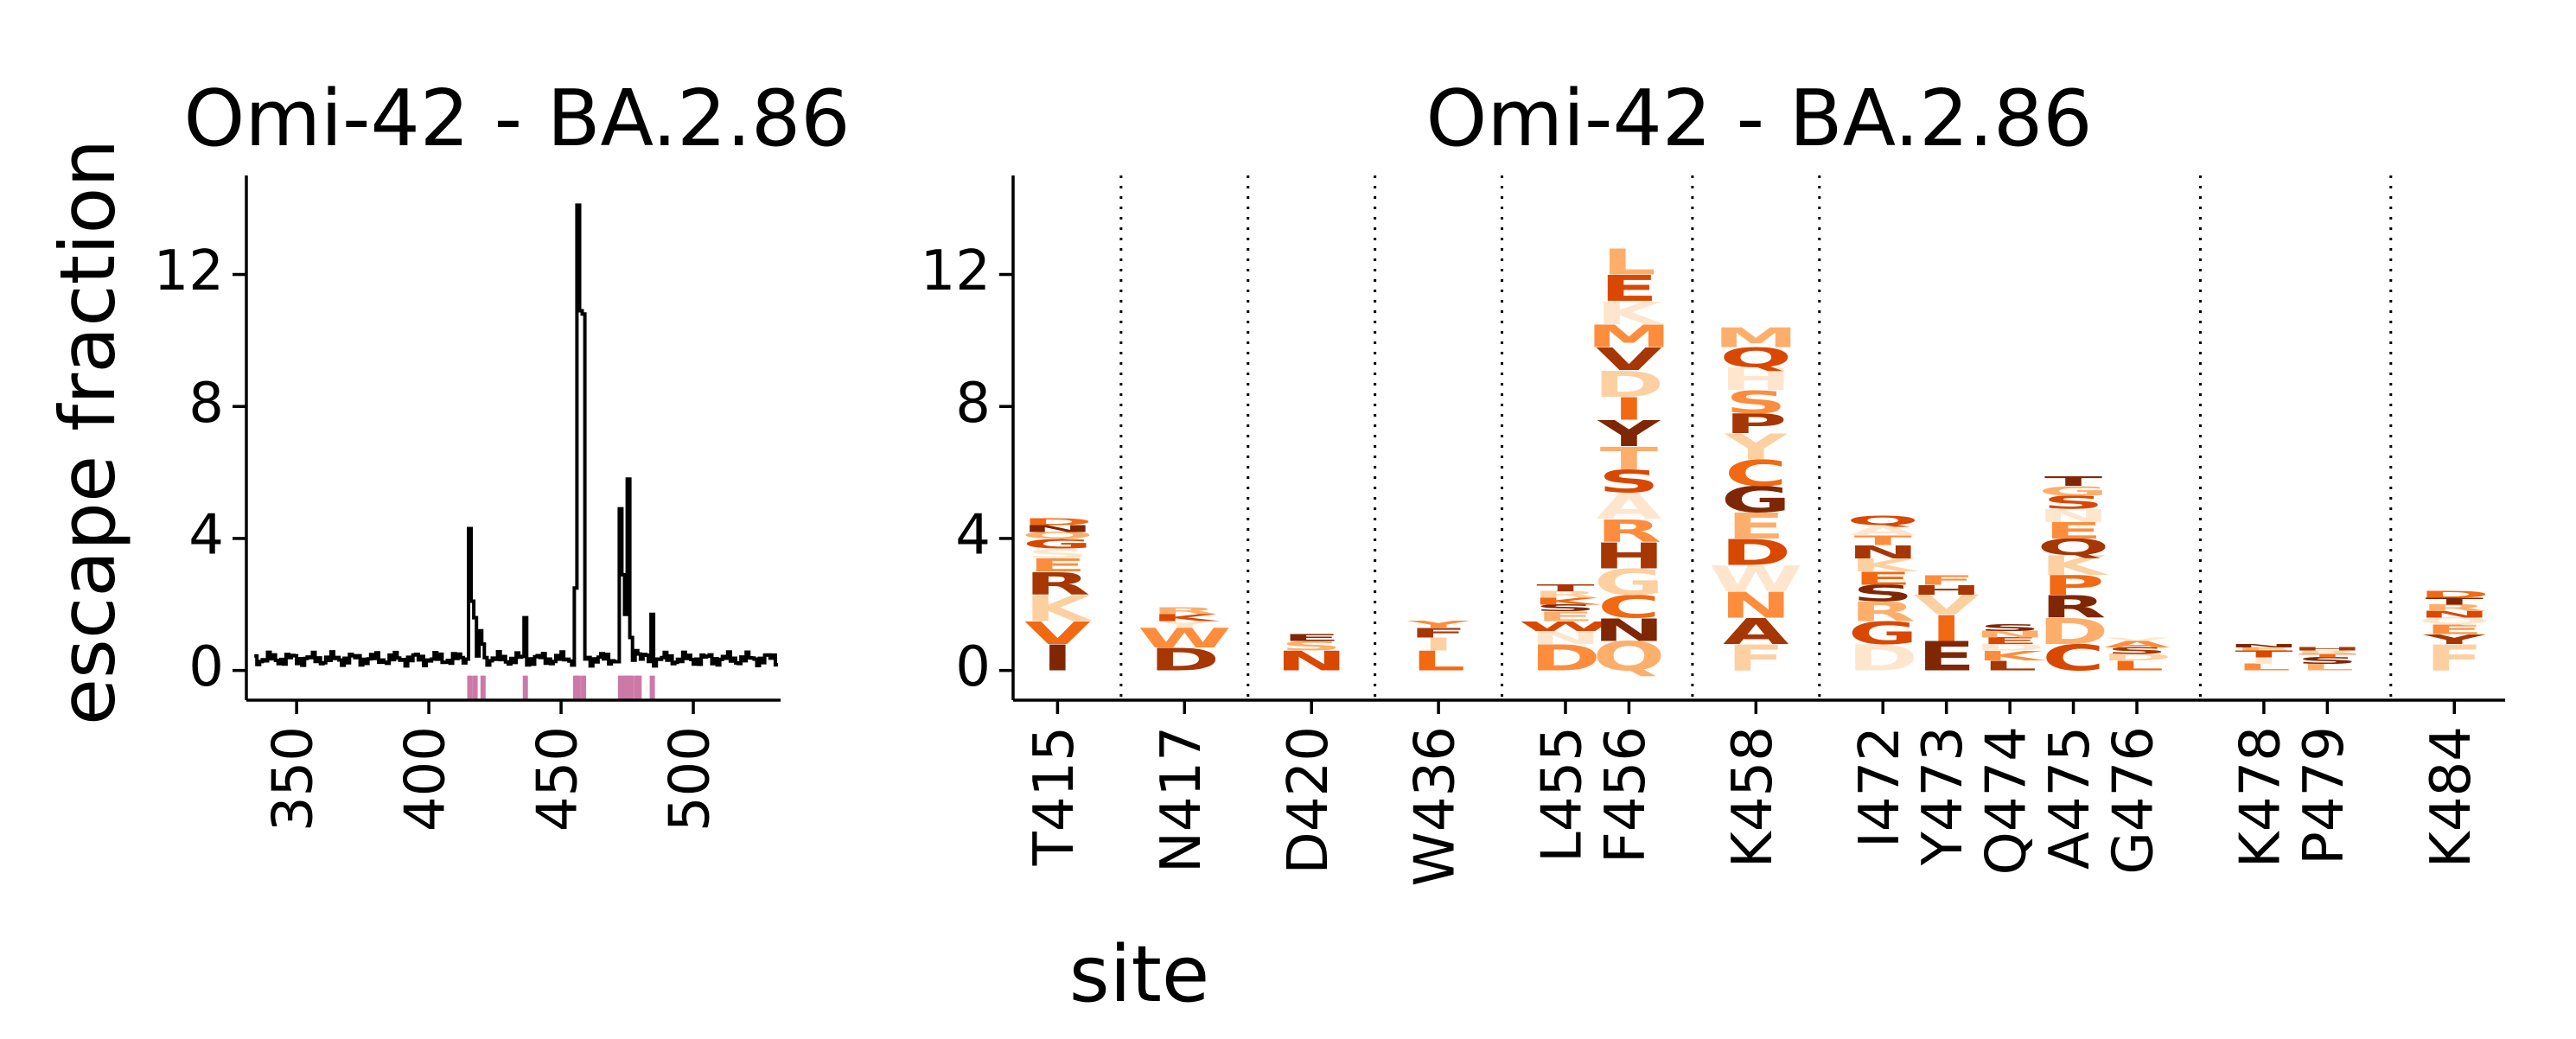 The image size is (2576, 1039). Describe the element at coordinates (967, 469) in the screenshot. I see `logo-panel-y-ticks: 0 4 8 12` at that location.